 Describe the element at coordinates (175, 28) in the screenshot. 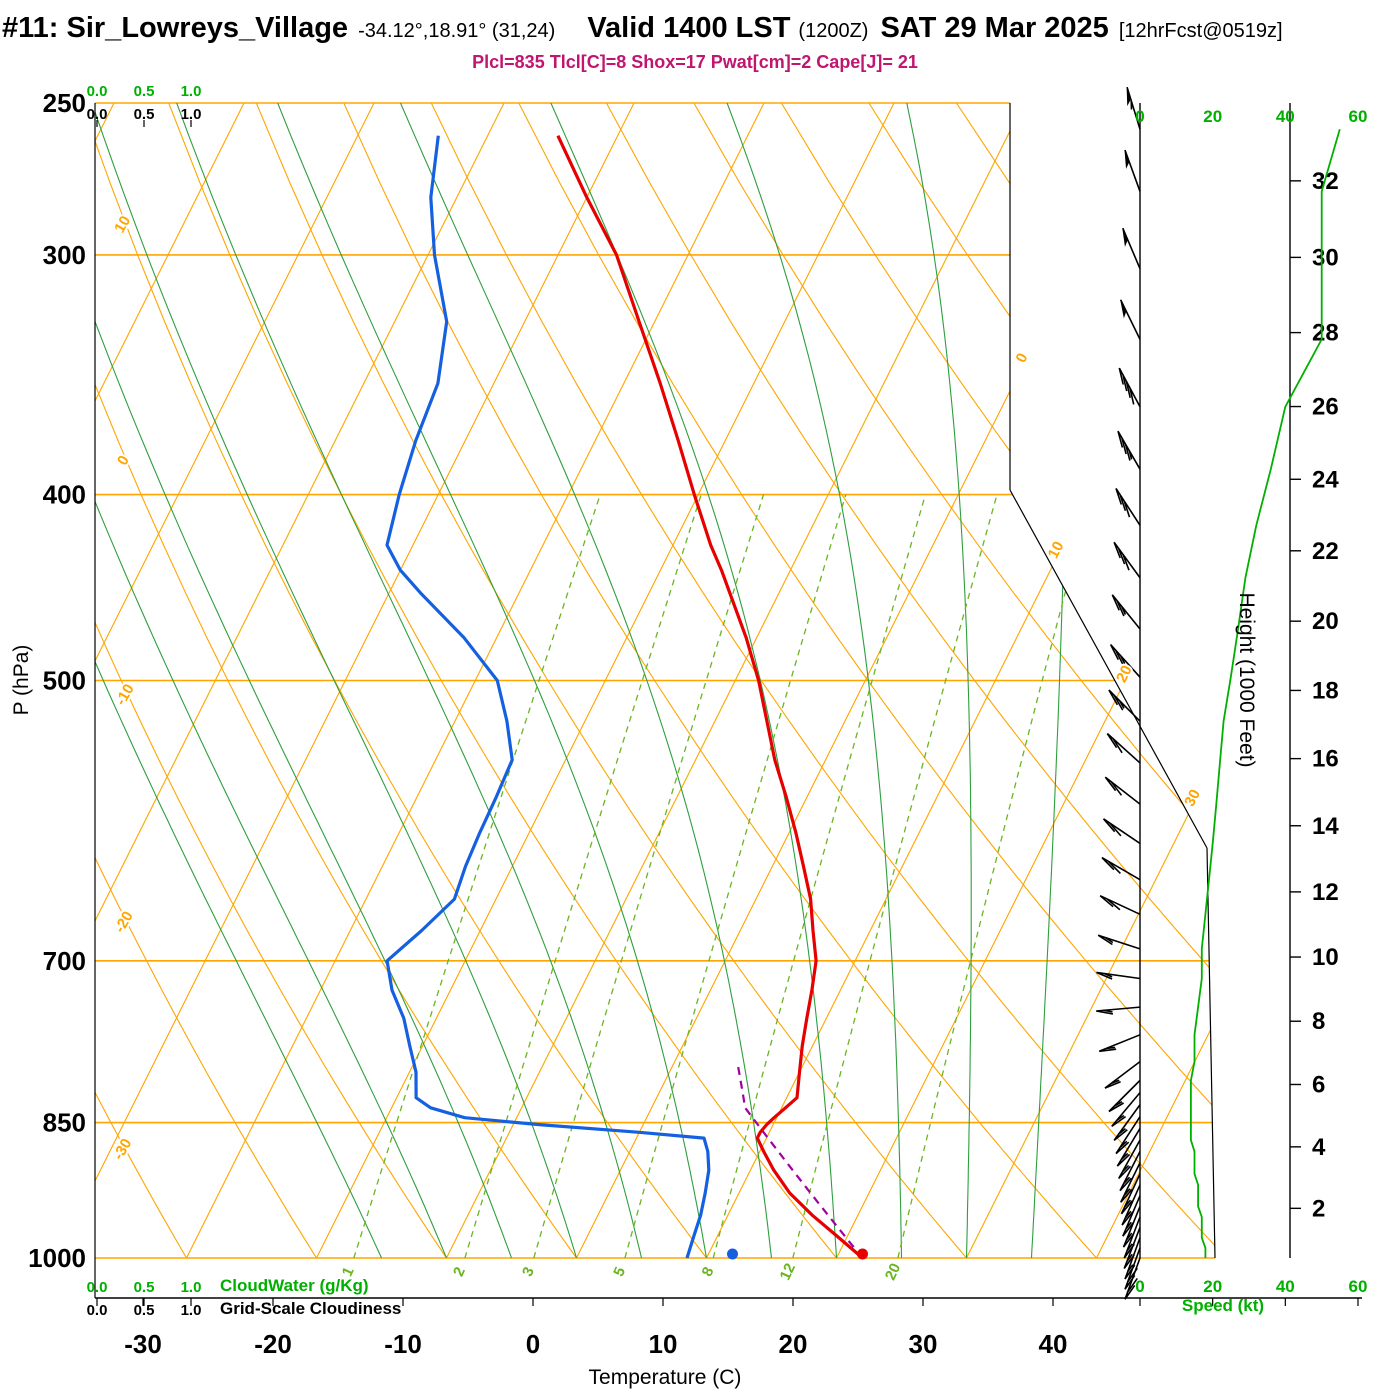

I see `station-name: #11: Sir_Lowreys_Village` at that location.